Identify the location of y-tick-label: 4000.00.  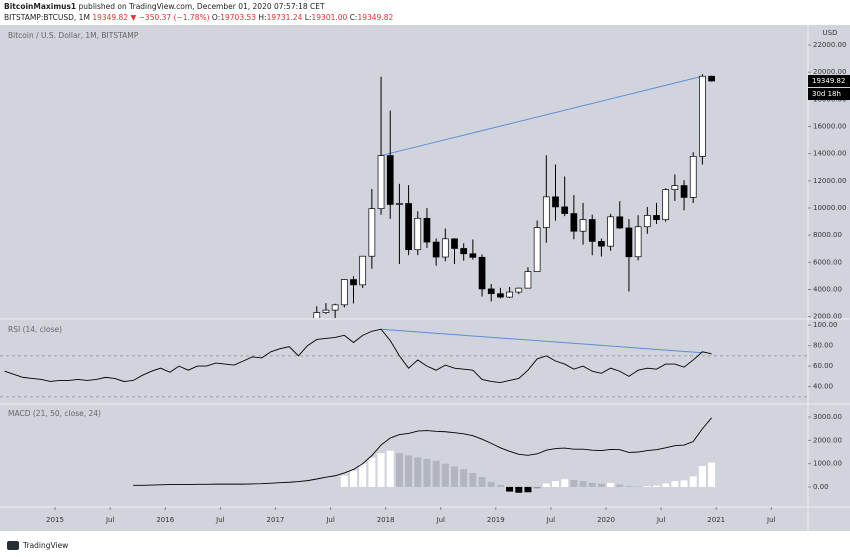
(827, 289).